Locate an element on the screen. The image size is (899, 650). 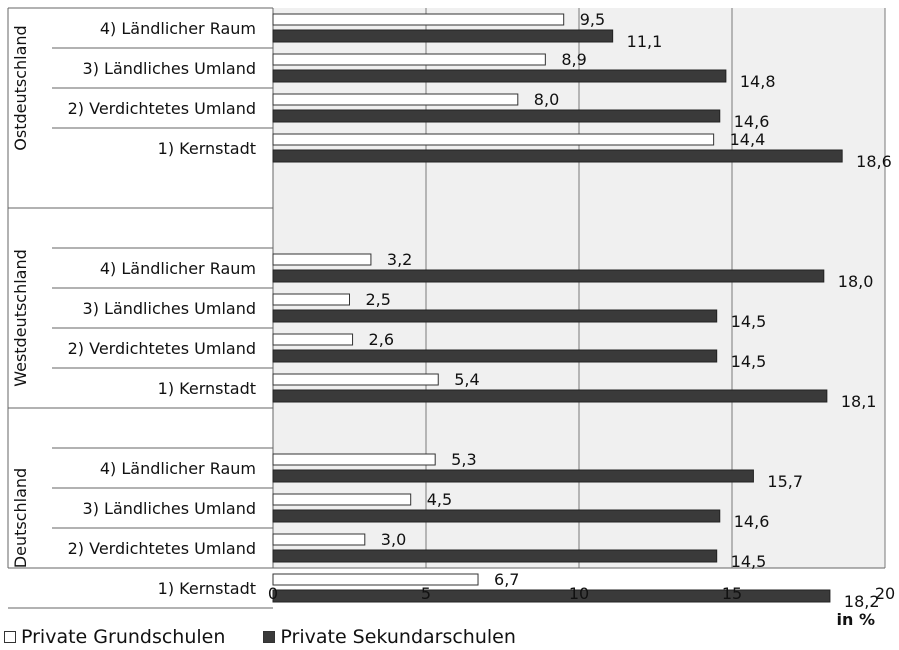
category-label-1-3: 1) Kernstadt is located at coordinates (207, 388).